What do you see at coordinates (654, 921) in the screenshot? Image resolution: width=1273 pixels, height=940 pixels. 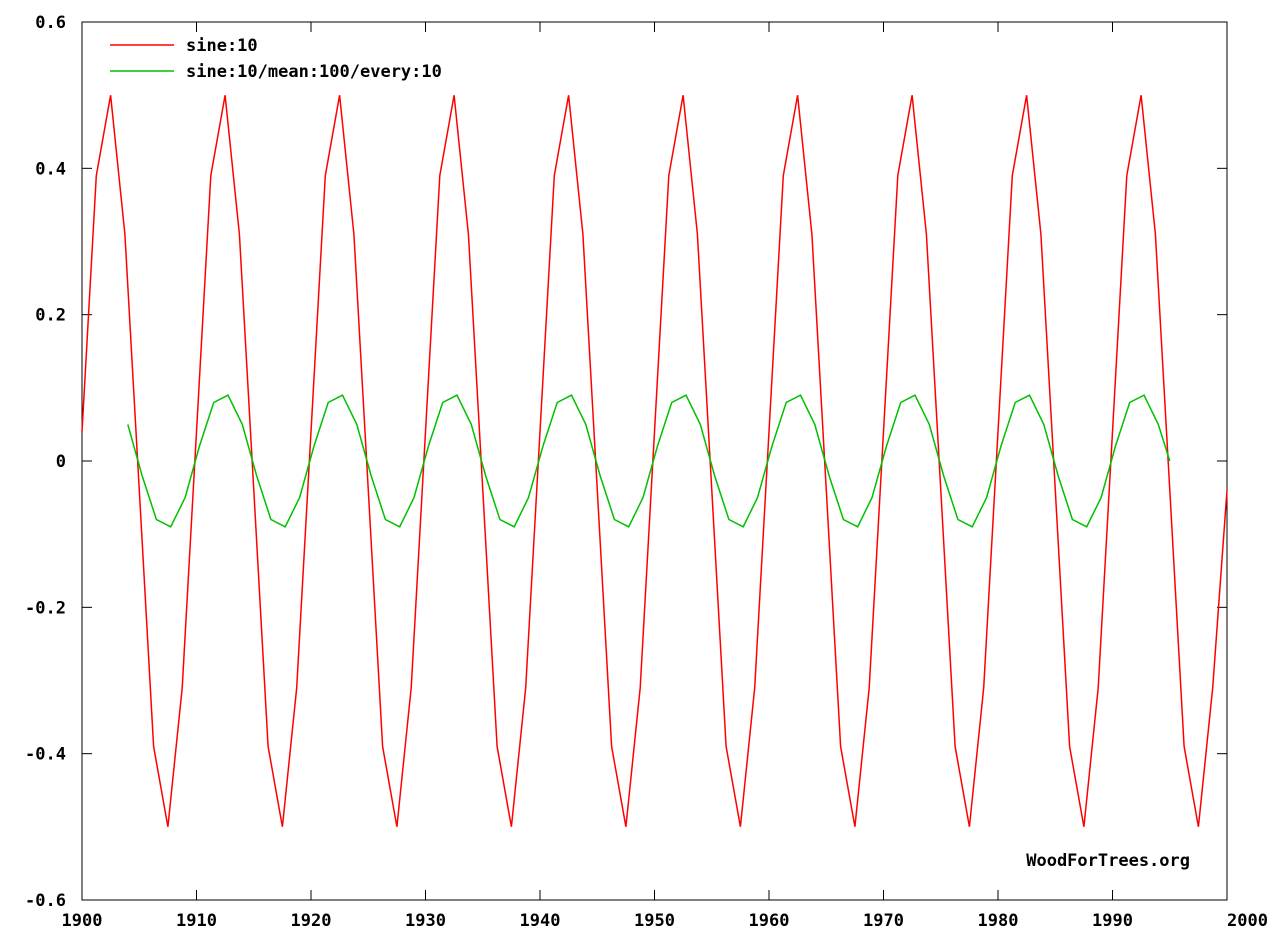 I see `x-tick-label-5: 1950` at bounding box center [654, 921].